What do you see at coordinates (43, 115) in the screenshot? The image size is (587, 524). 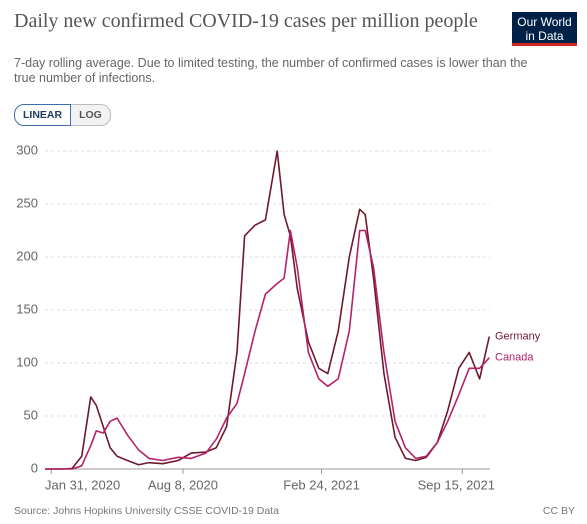 I see `linear-button: LINEAR` at bounding box center [43, 115].